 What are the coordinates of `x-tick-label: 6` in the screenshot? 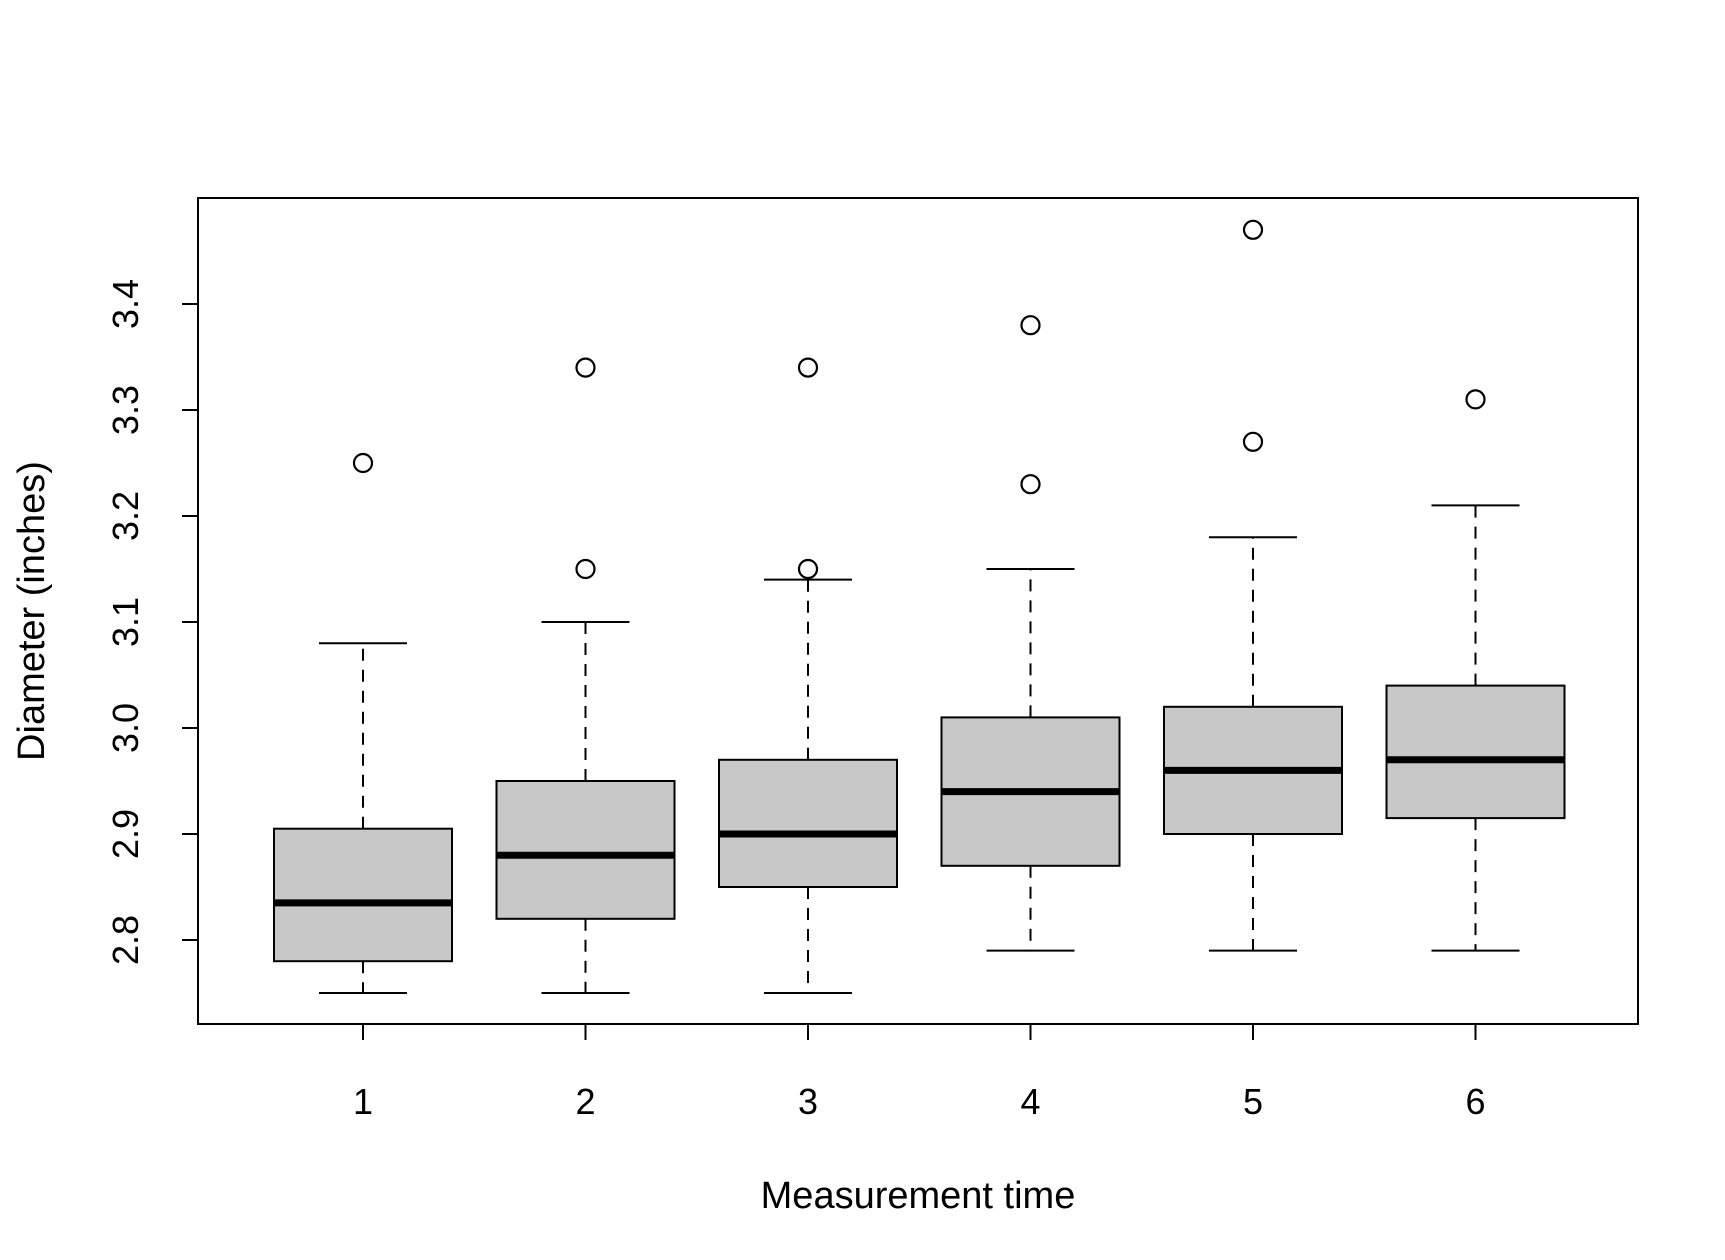 It's located at (1475, 1101).